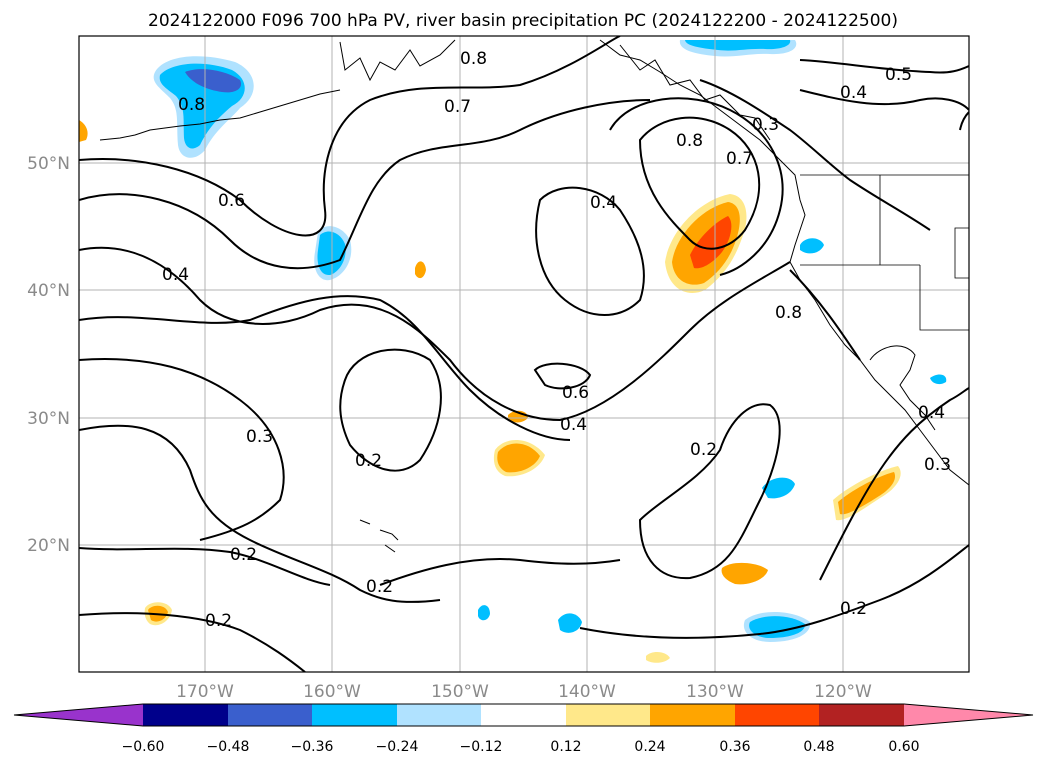  I want to click on lon-label-130w: 130°W, so click(715, 692).